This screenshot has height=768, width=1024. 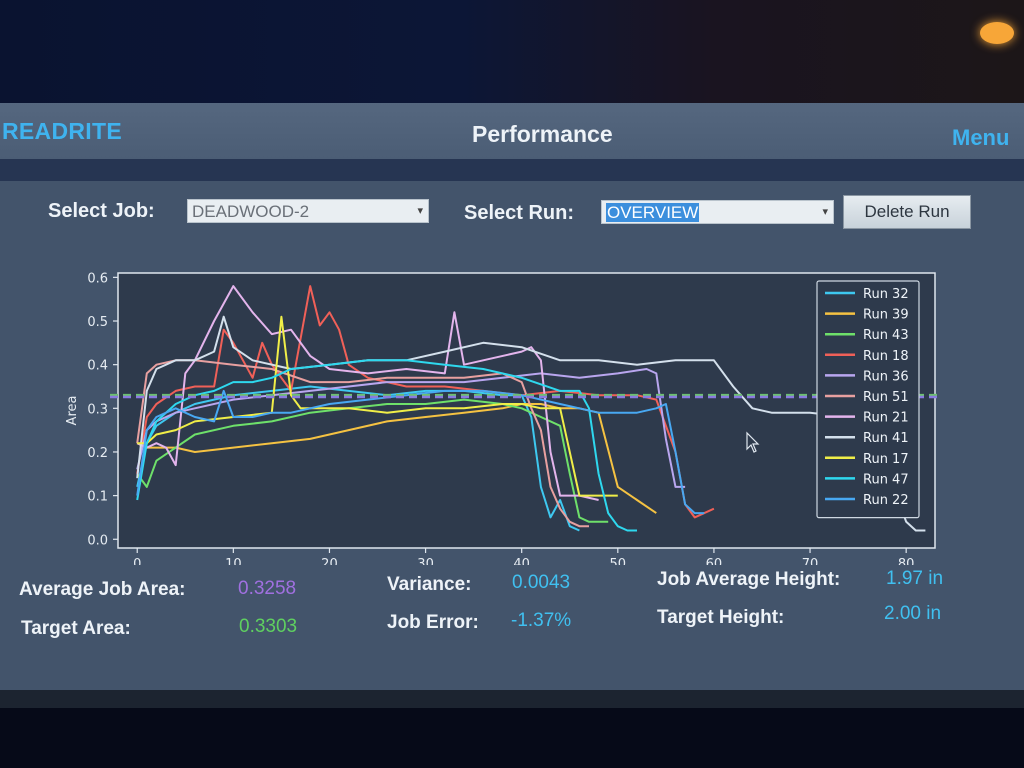 I want to click on x-tick-label: 60, so click(x=714, y=561).